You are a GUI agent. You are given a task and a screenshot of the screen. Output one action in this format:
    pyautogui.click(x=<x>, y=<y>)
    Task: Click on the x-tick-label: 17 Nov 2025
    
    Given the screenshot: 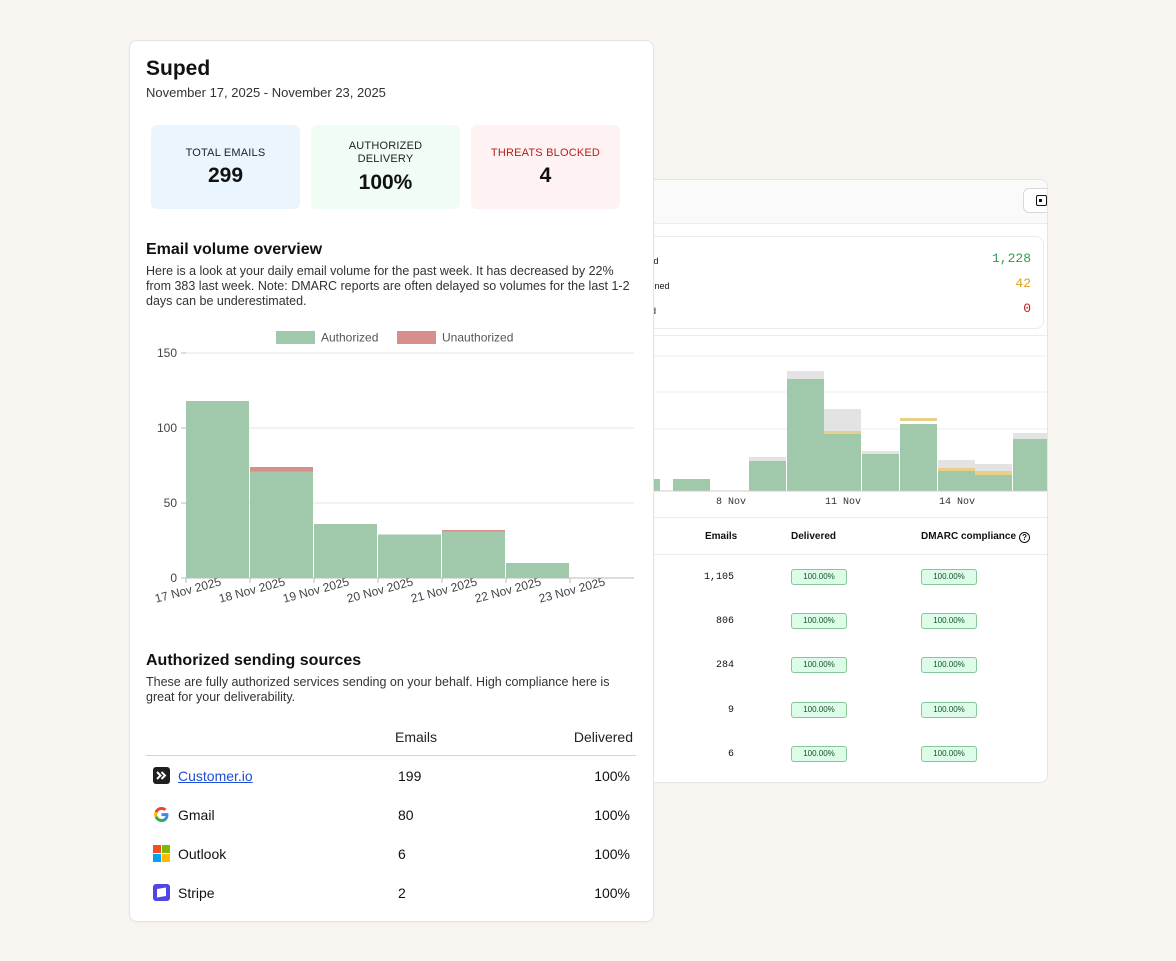 What is the action you would take?
    pyautogui.click(x=188, y=589)
    